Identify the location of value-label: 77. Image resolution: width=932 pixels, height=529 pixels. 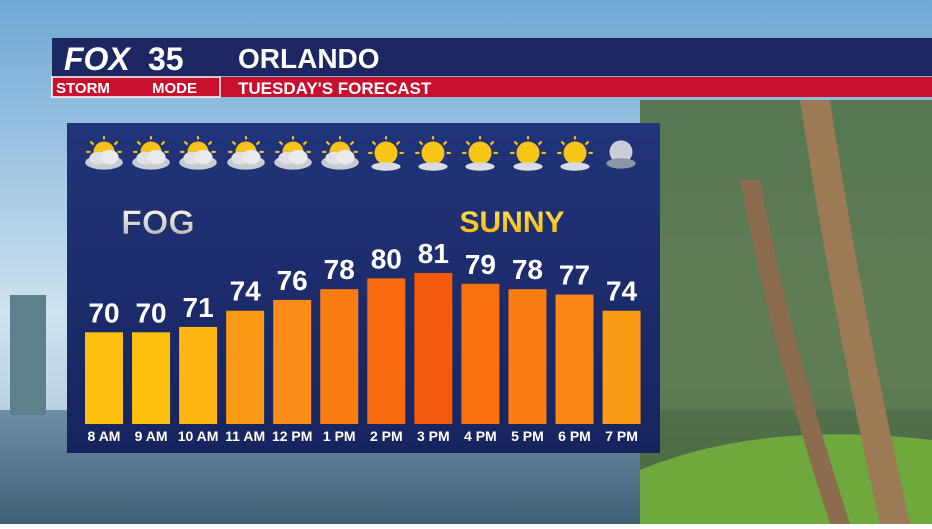
(574, 275).